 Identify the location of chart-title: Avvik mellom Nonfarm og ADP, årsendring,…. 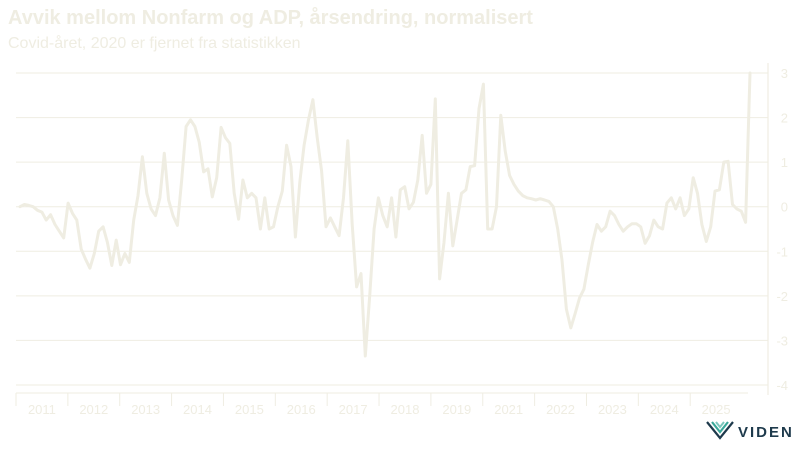
(270, 18).